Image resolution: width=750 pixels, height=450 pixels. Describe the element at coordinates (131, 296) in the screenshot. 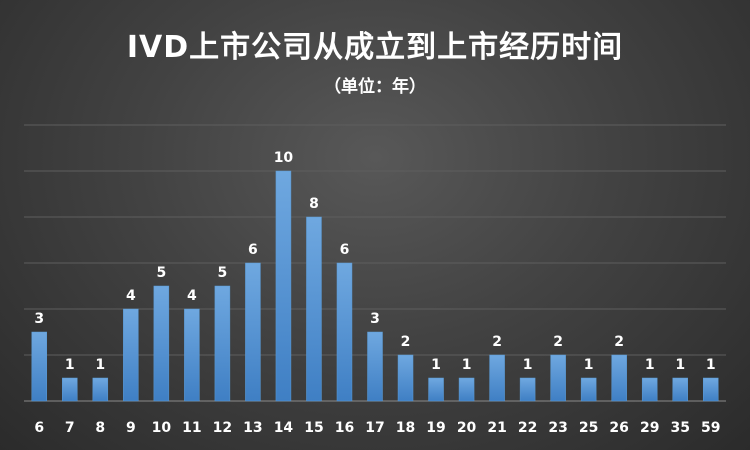

I see `data-label-9: 4` at that location.